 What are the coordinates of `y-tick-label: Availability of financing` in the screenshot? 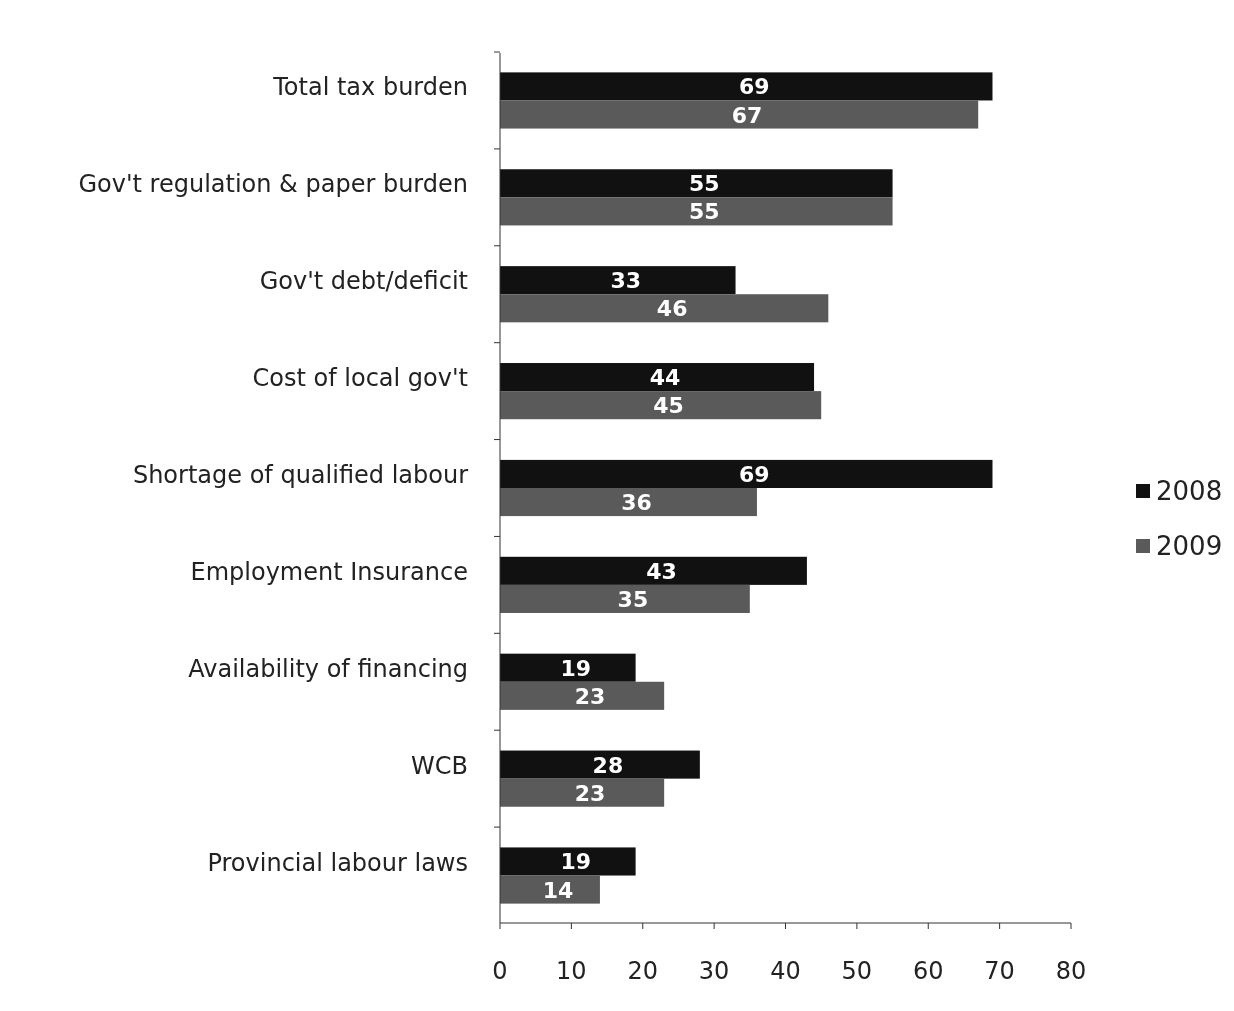 It's located at (328, 668).